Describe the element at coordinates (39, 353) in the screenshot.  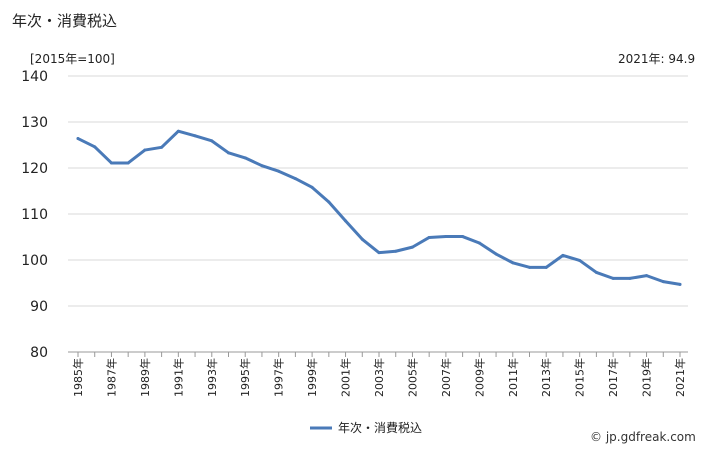
I see `y-tick-label: 80` at that location.